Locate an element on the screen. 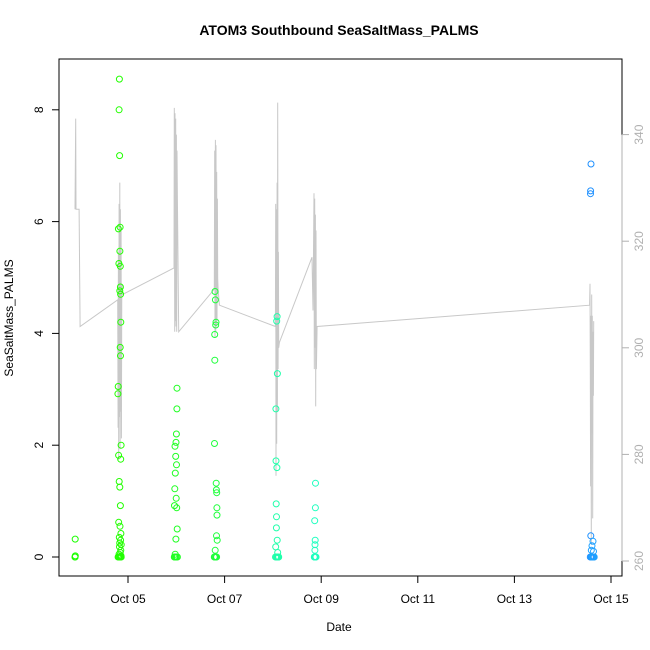 The height and width of the screenshot is (650, 650). y2-axis: 260 280 300 320 340 is located at coordinates (633, 347).